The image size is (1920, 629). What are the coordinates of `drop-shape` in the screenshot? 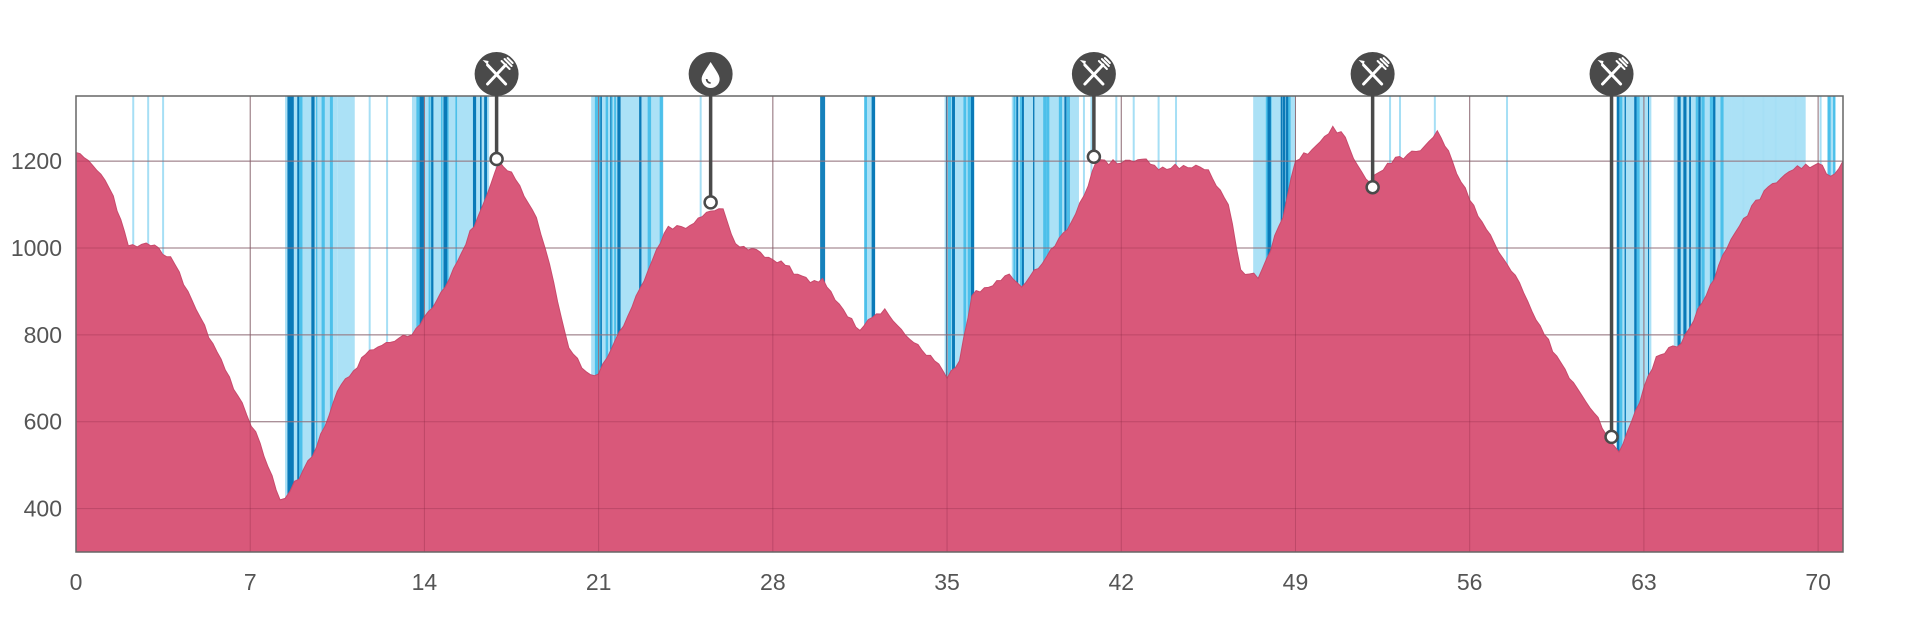 It's located at (710, 75).